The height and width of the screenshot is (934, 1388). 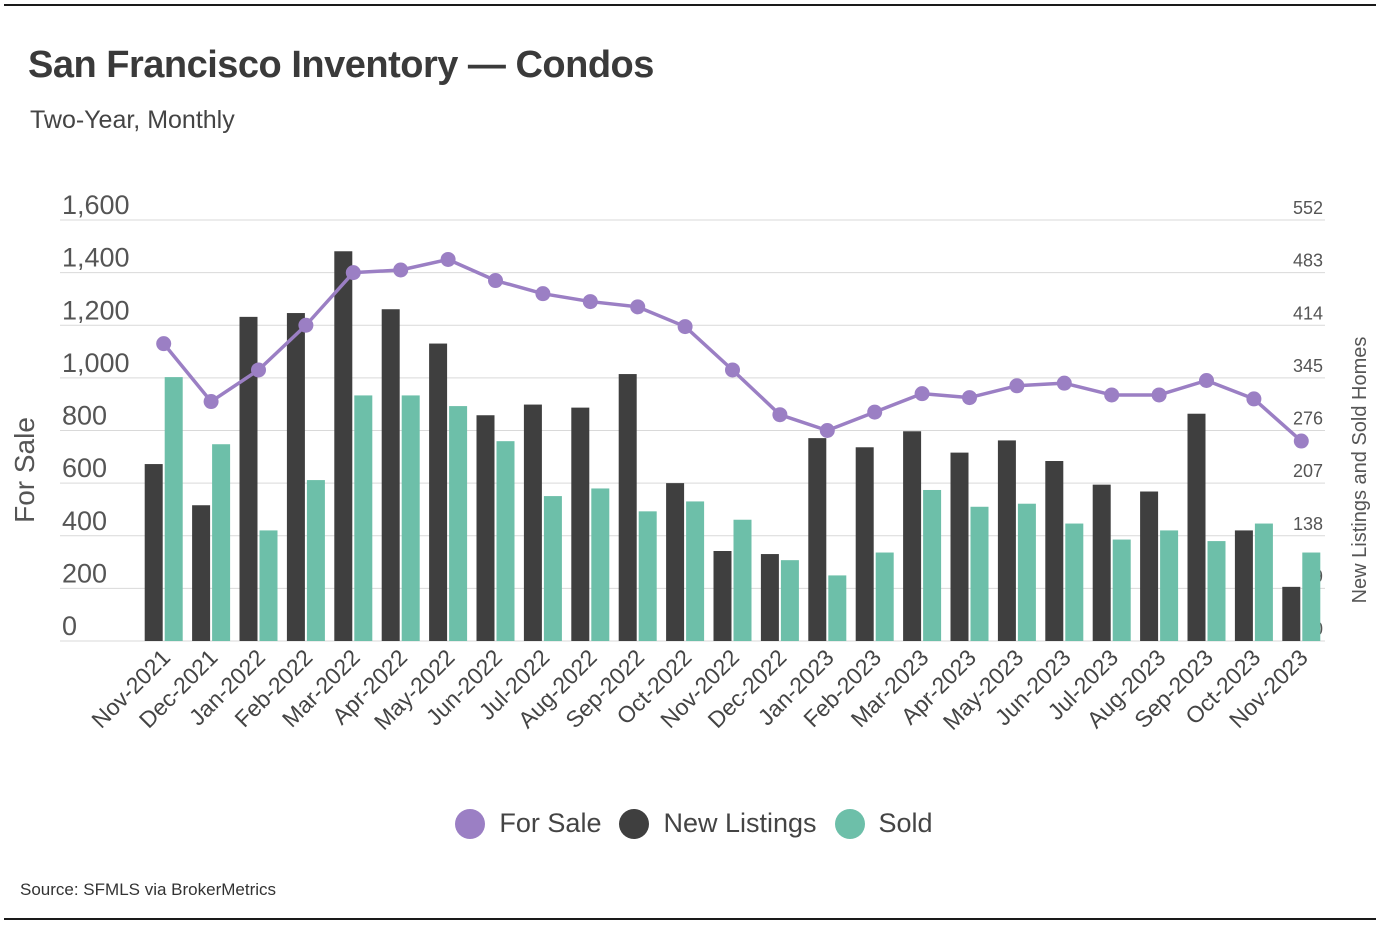 What do you see at coordinates (690, 5) in the screenshot?
I see `top-rule` at bounding box center [690, 5].